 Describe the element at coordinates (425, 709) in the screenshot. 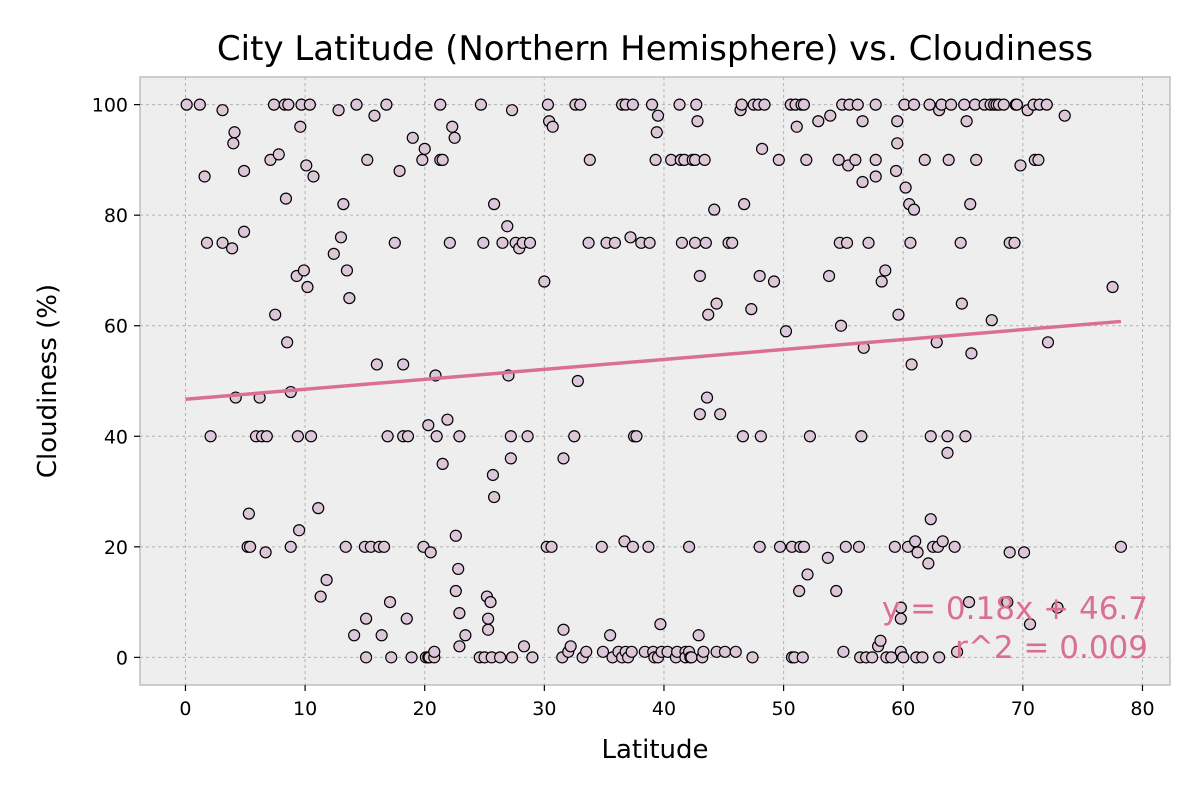

I see `x-tick-label: 20` at that location.